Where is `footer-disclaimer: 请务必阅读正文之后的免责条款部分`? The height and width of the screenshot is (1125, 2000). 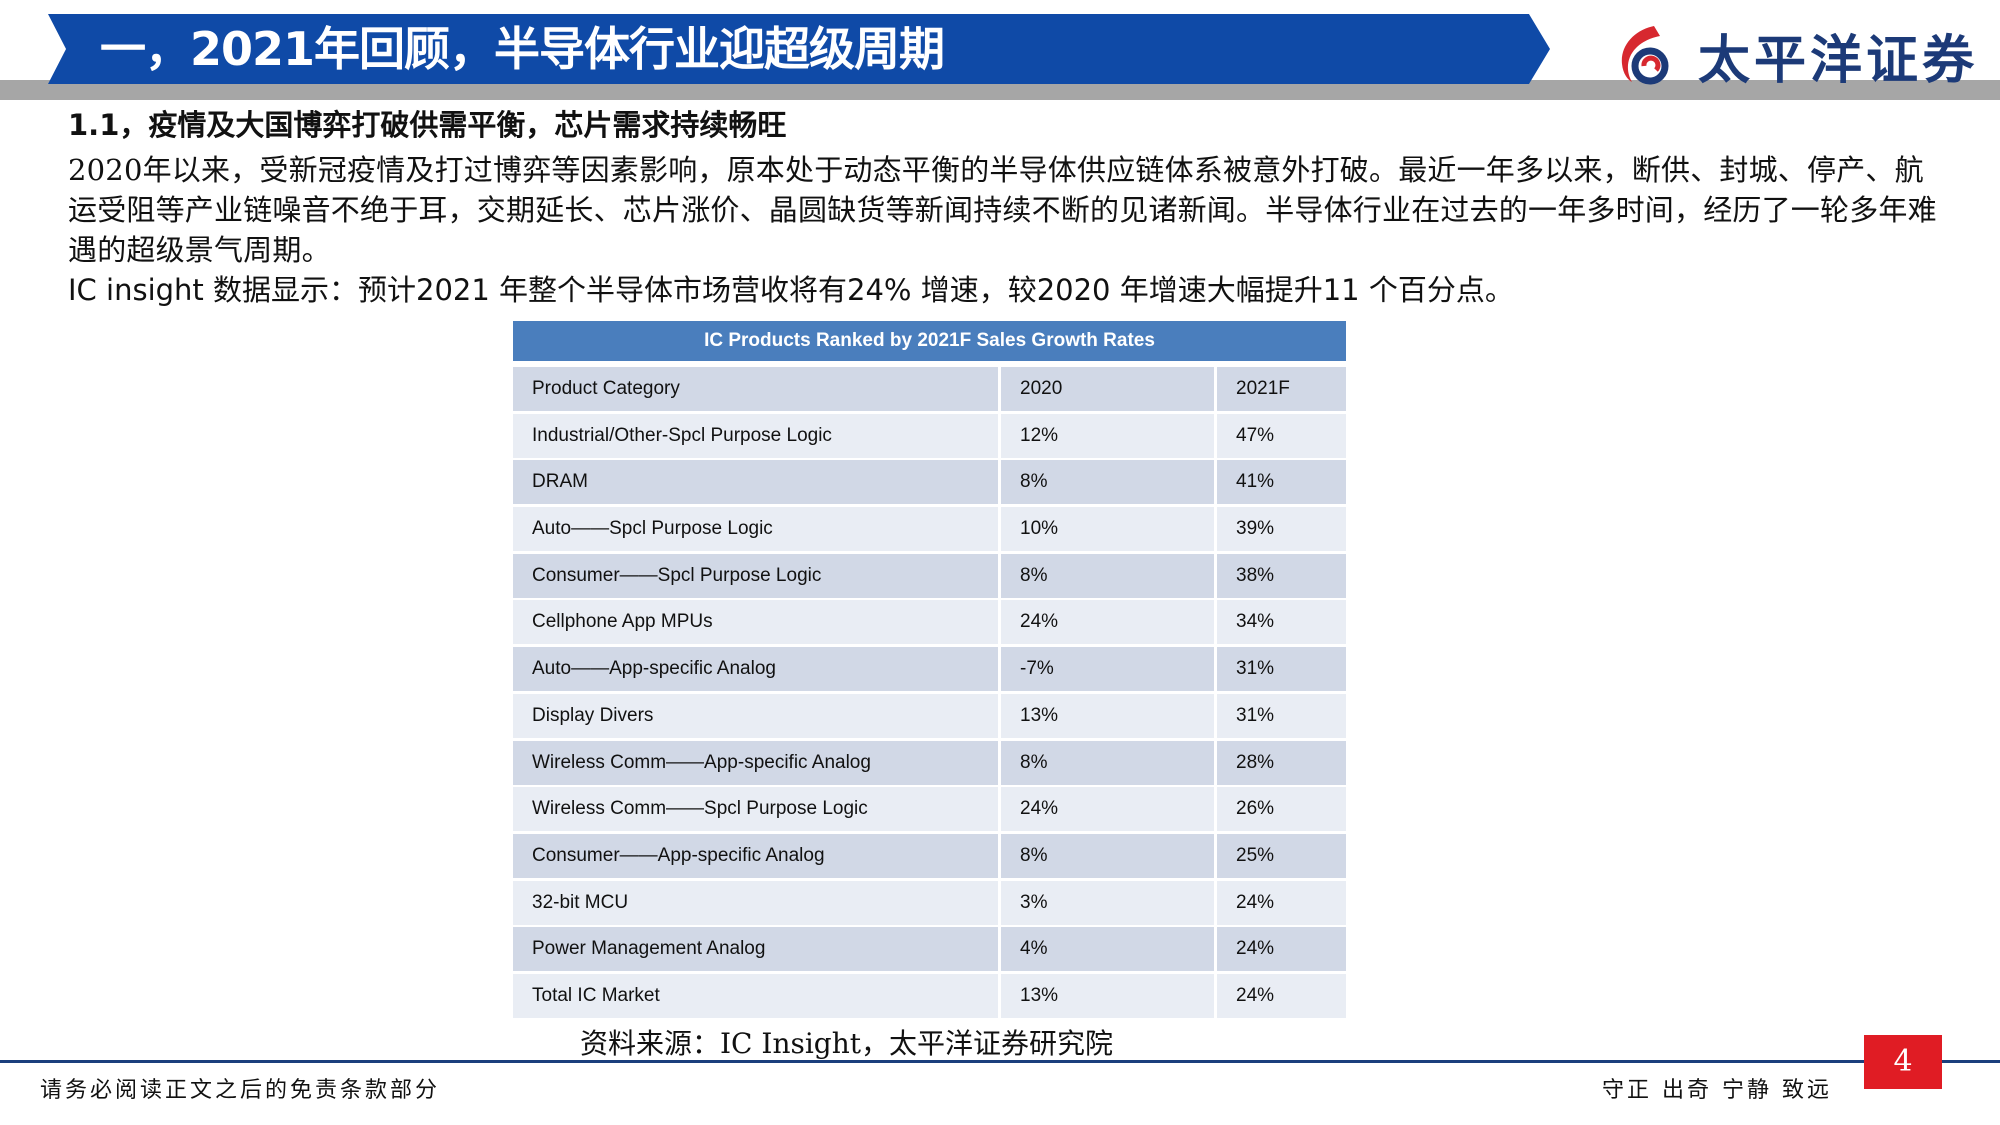 footer-disclaimer: 请务必阅读正文之后的免责条款部分 is located at coordinates (240, 1090).